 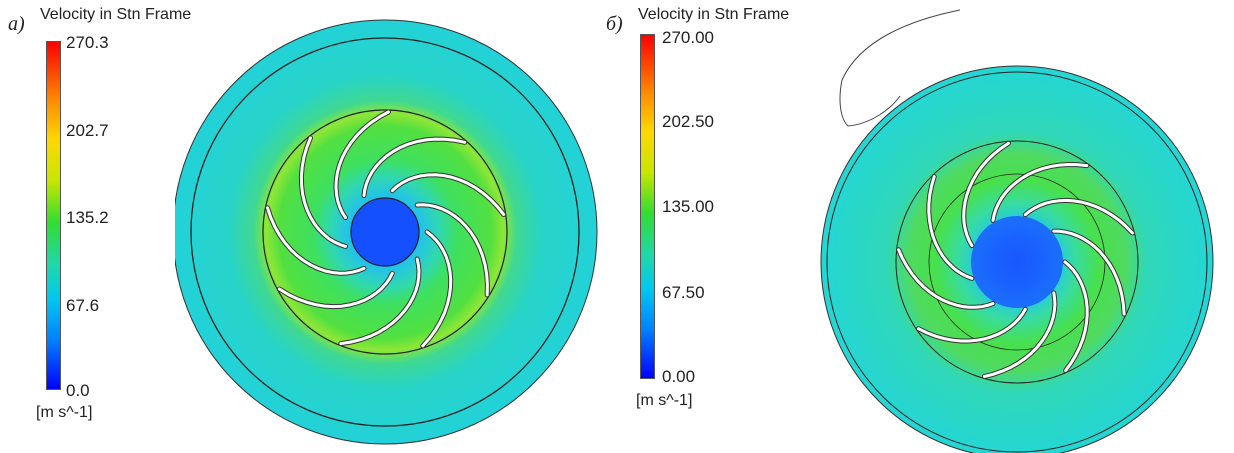 What do you see at coordinates (83, 305) in the screenshot?
I see `panel-a-tick-4: 67.6` at bounding box center [83, 305].